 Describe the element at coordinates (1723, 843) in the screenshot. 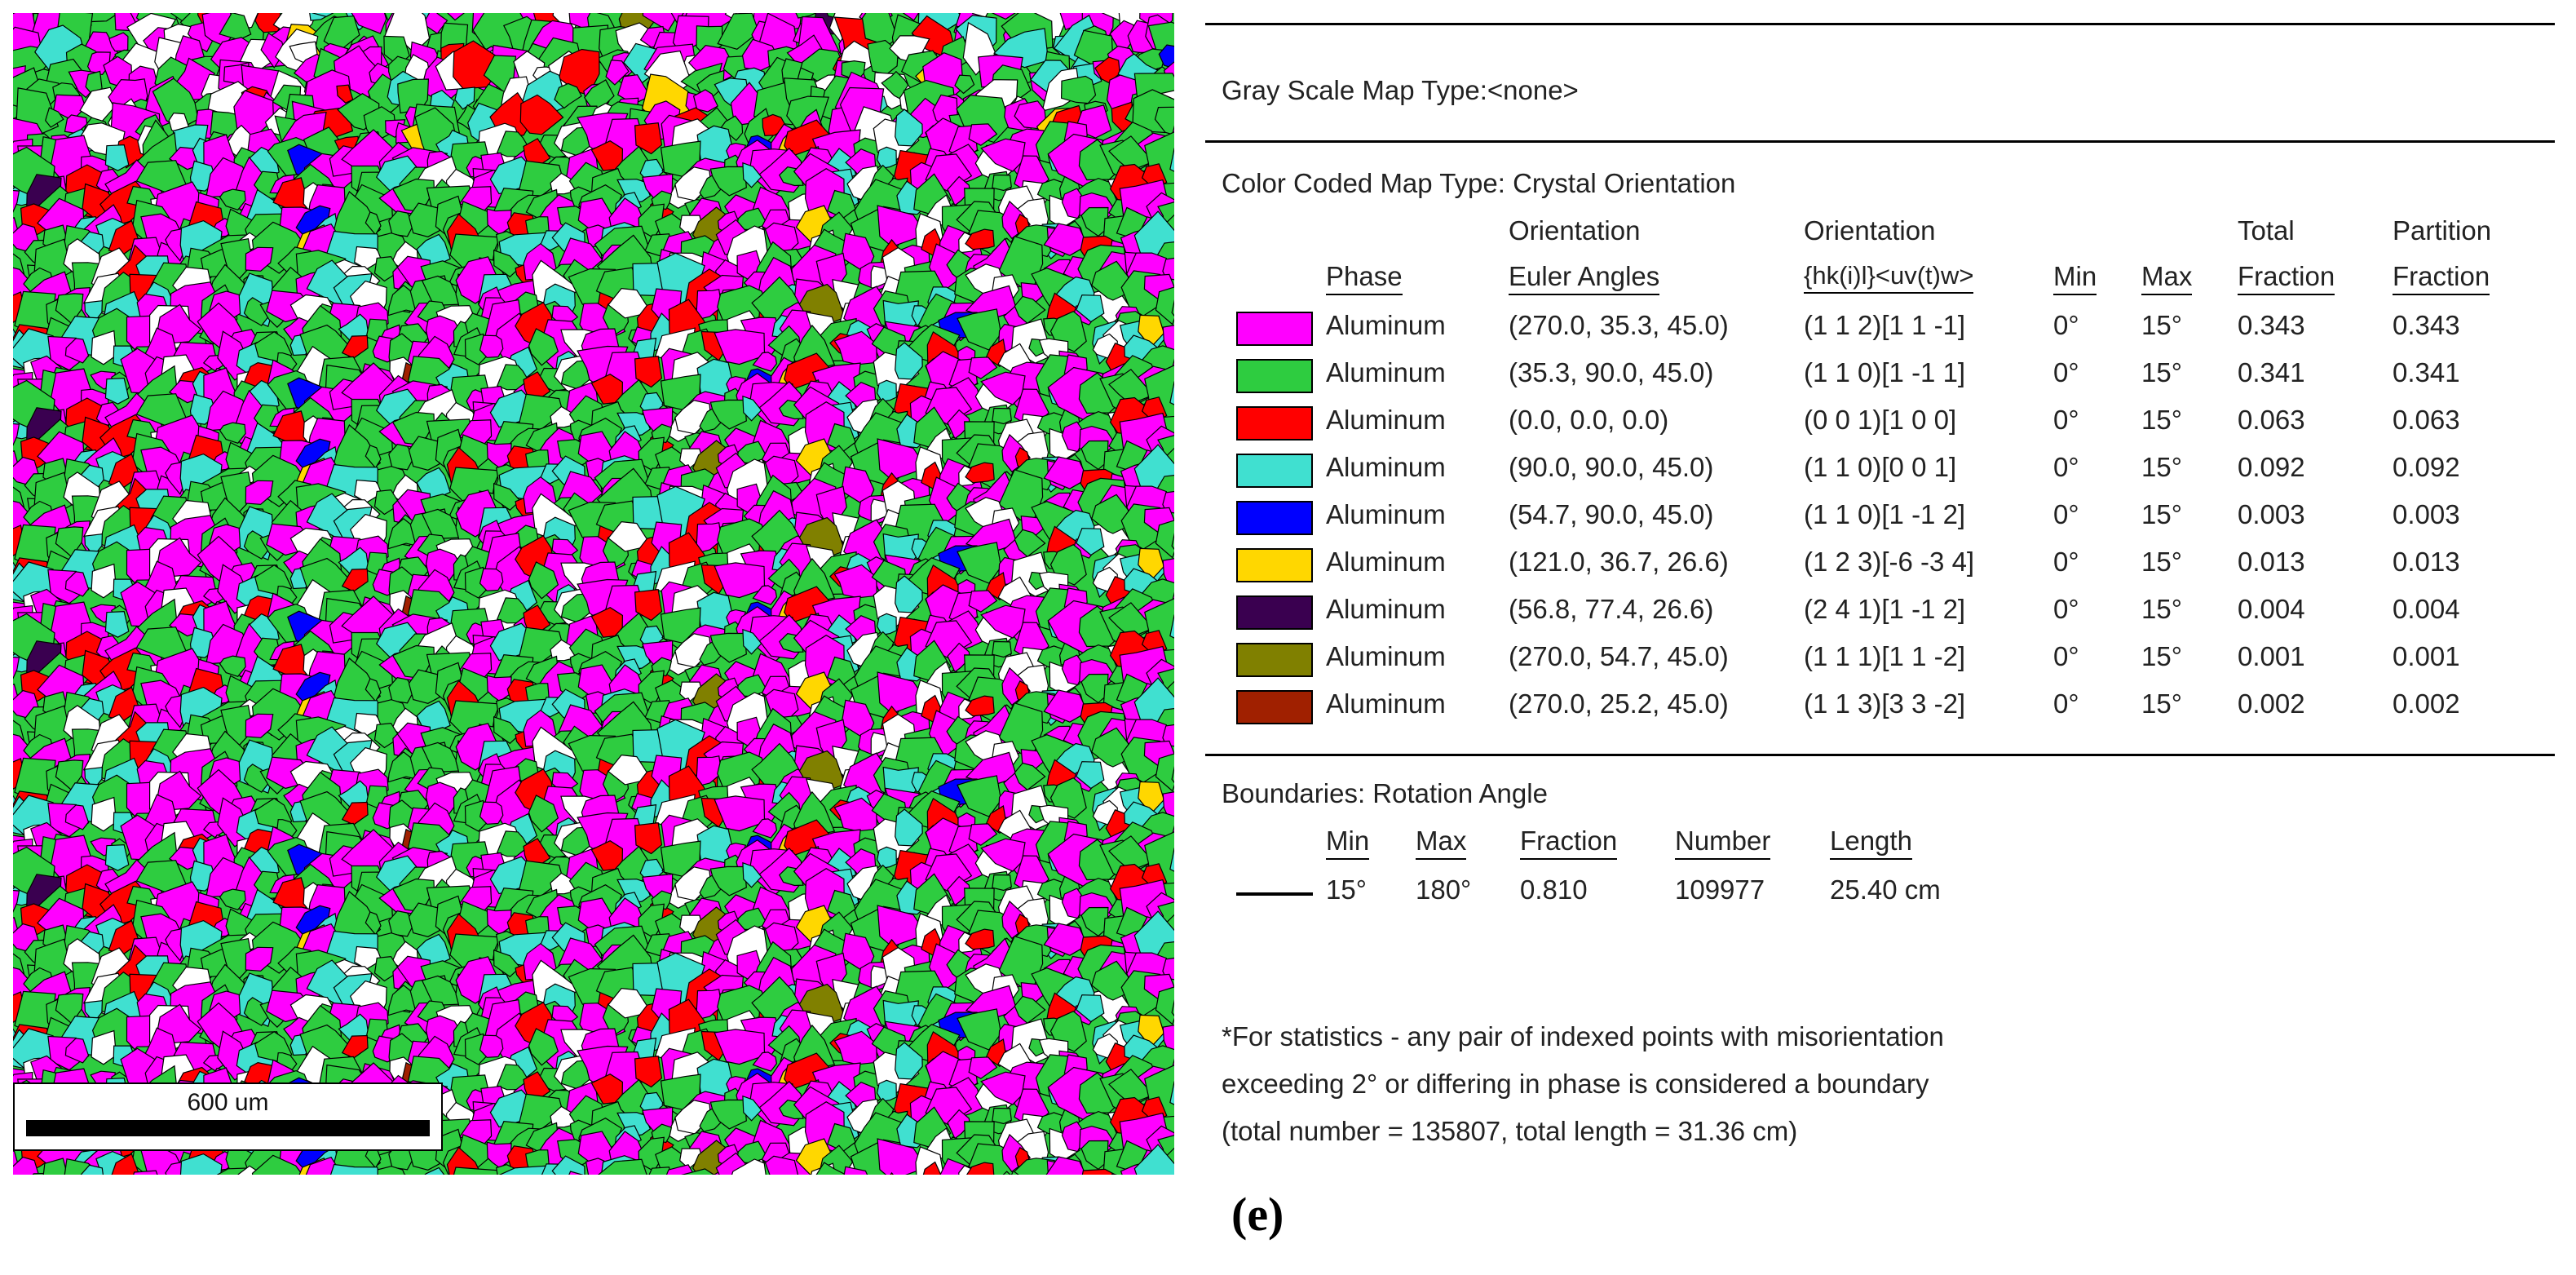

I see `boundary-header-number: Number` at that location.